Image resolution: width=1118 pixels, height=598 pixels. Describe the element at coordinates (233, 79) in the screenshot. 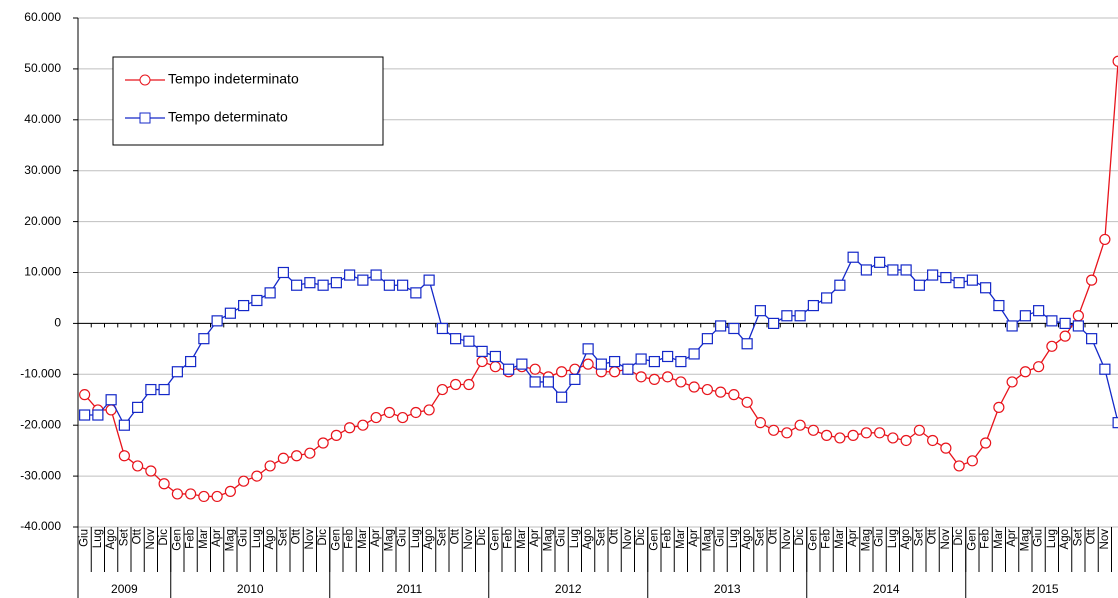

I see `legend-label: Tempo indeterminato` at that location.